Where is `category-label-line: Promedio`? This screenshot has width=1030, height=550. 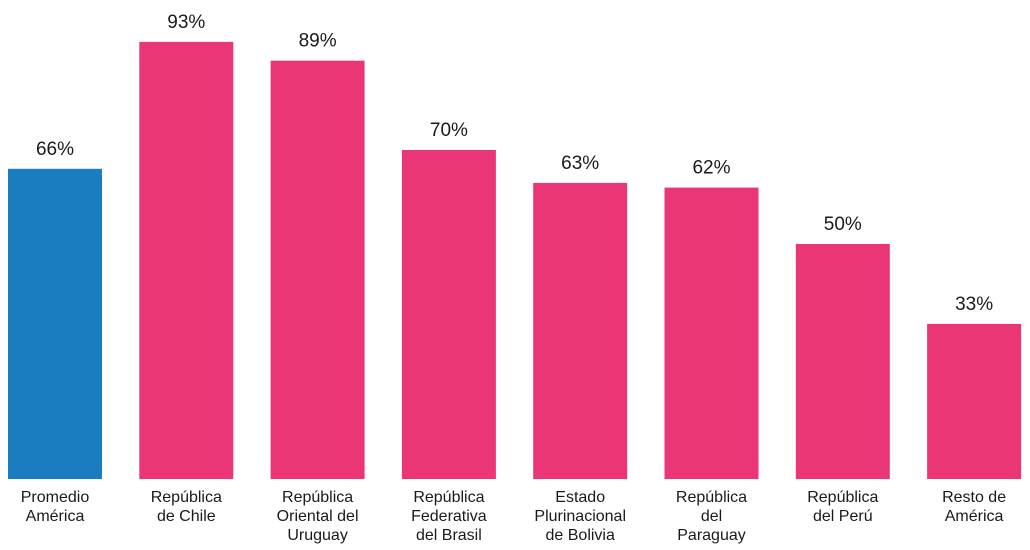
category-label-line: Promedio is located at coordinates (55, 497).